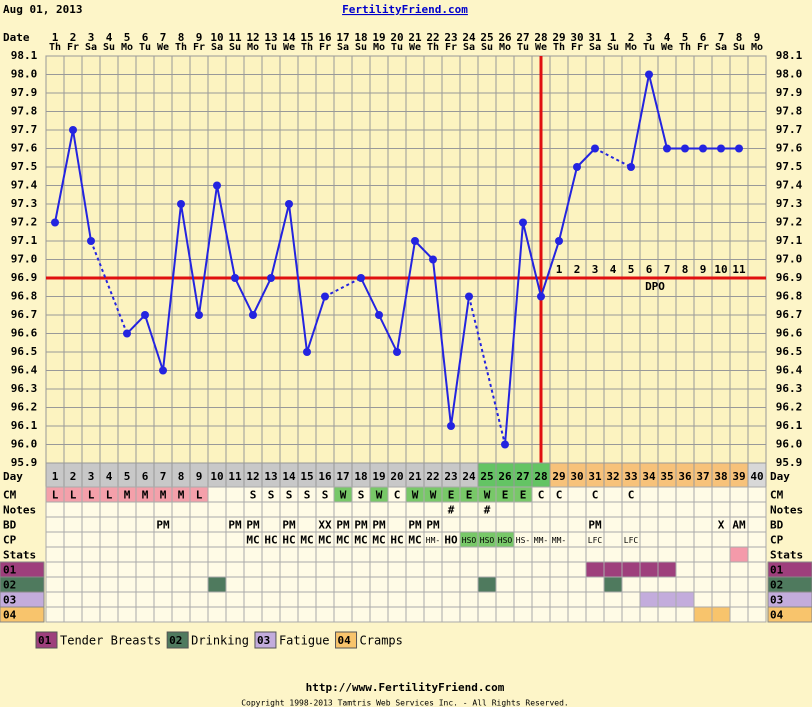 The width and height of the screenshot is (812, 707). What do you see at coordinates (540, 476) in the screenshot?
I see `day-number: 28` at bounding box center [540, 476].